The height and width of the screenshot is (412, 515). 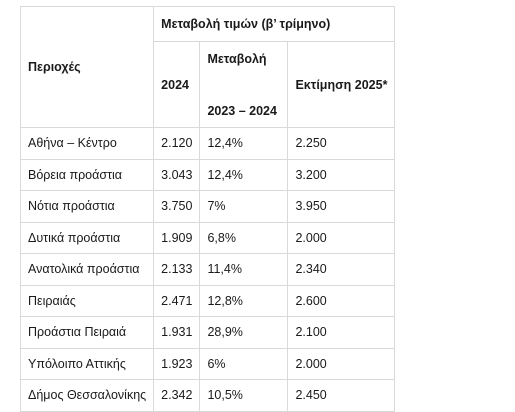 What do you see at coordinates (87, 143) in the screenshot?
I see `region-cell: Αθήνα – Κέντρο` at bounding box center [87, 143].